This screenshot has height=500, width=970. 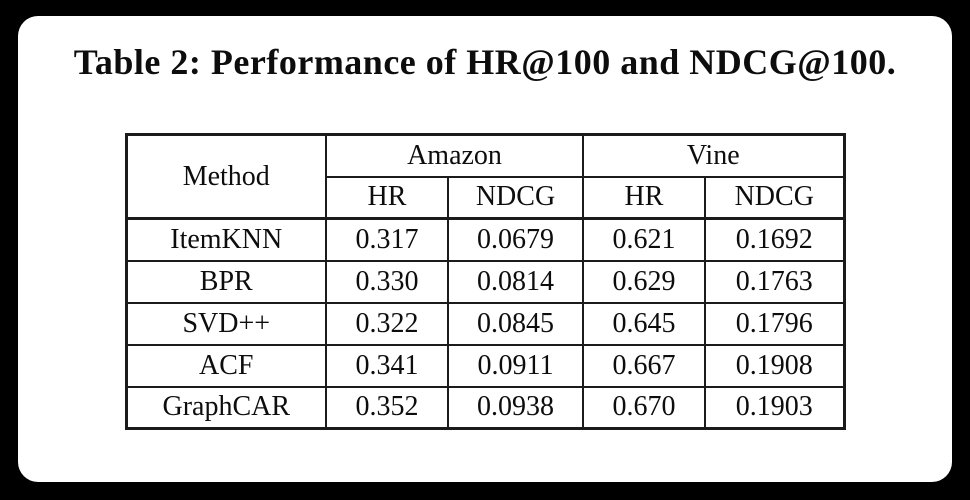 I want to click on table-row: ACF 0.341 0.0911 0.667 0.1908, so click(x=485, y=365).